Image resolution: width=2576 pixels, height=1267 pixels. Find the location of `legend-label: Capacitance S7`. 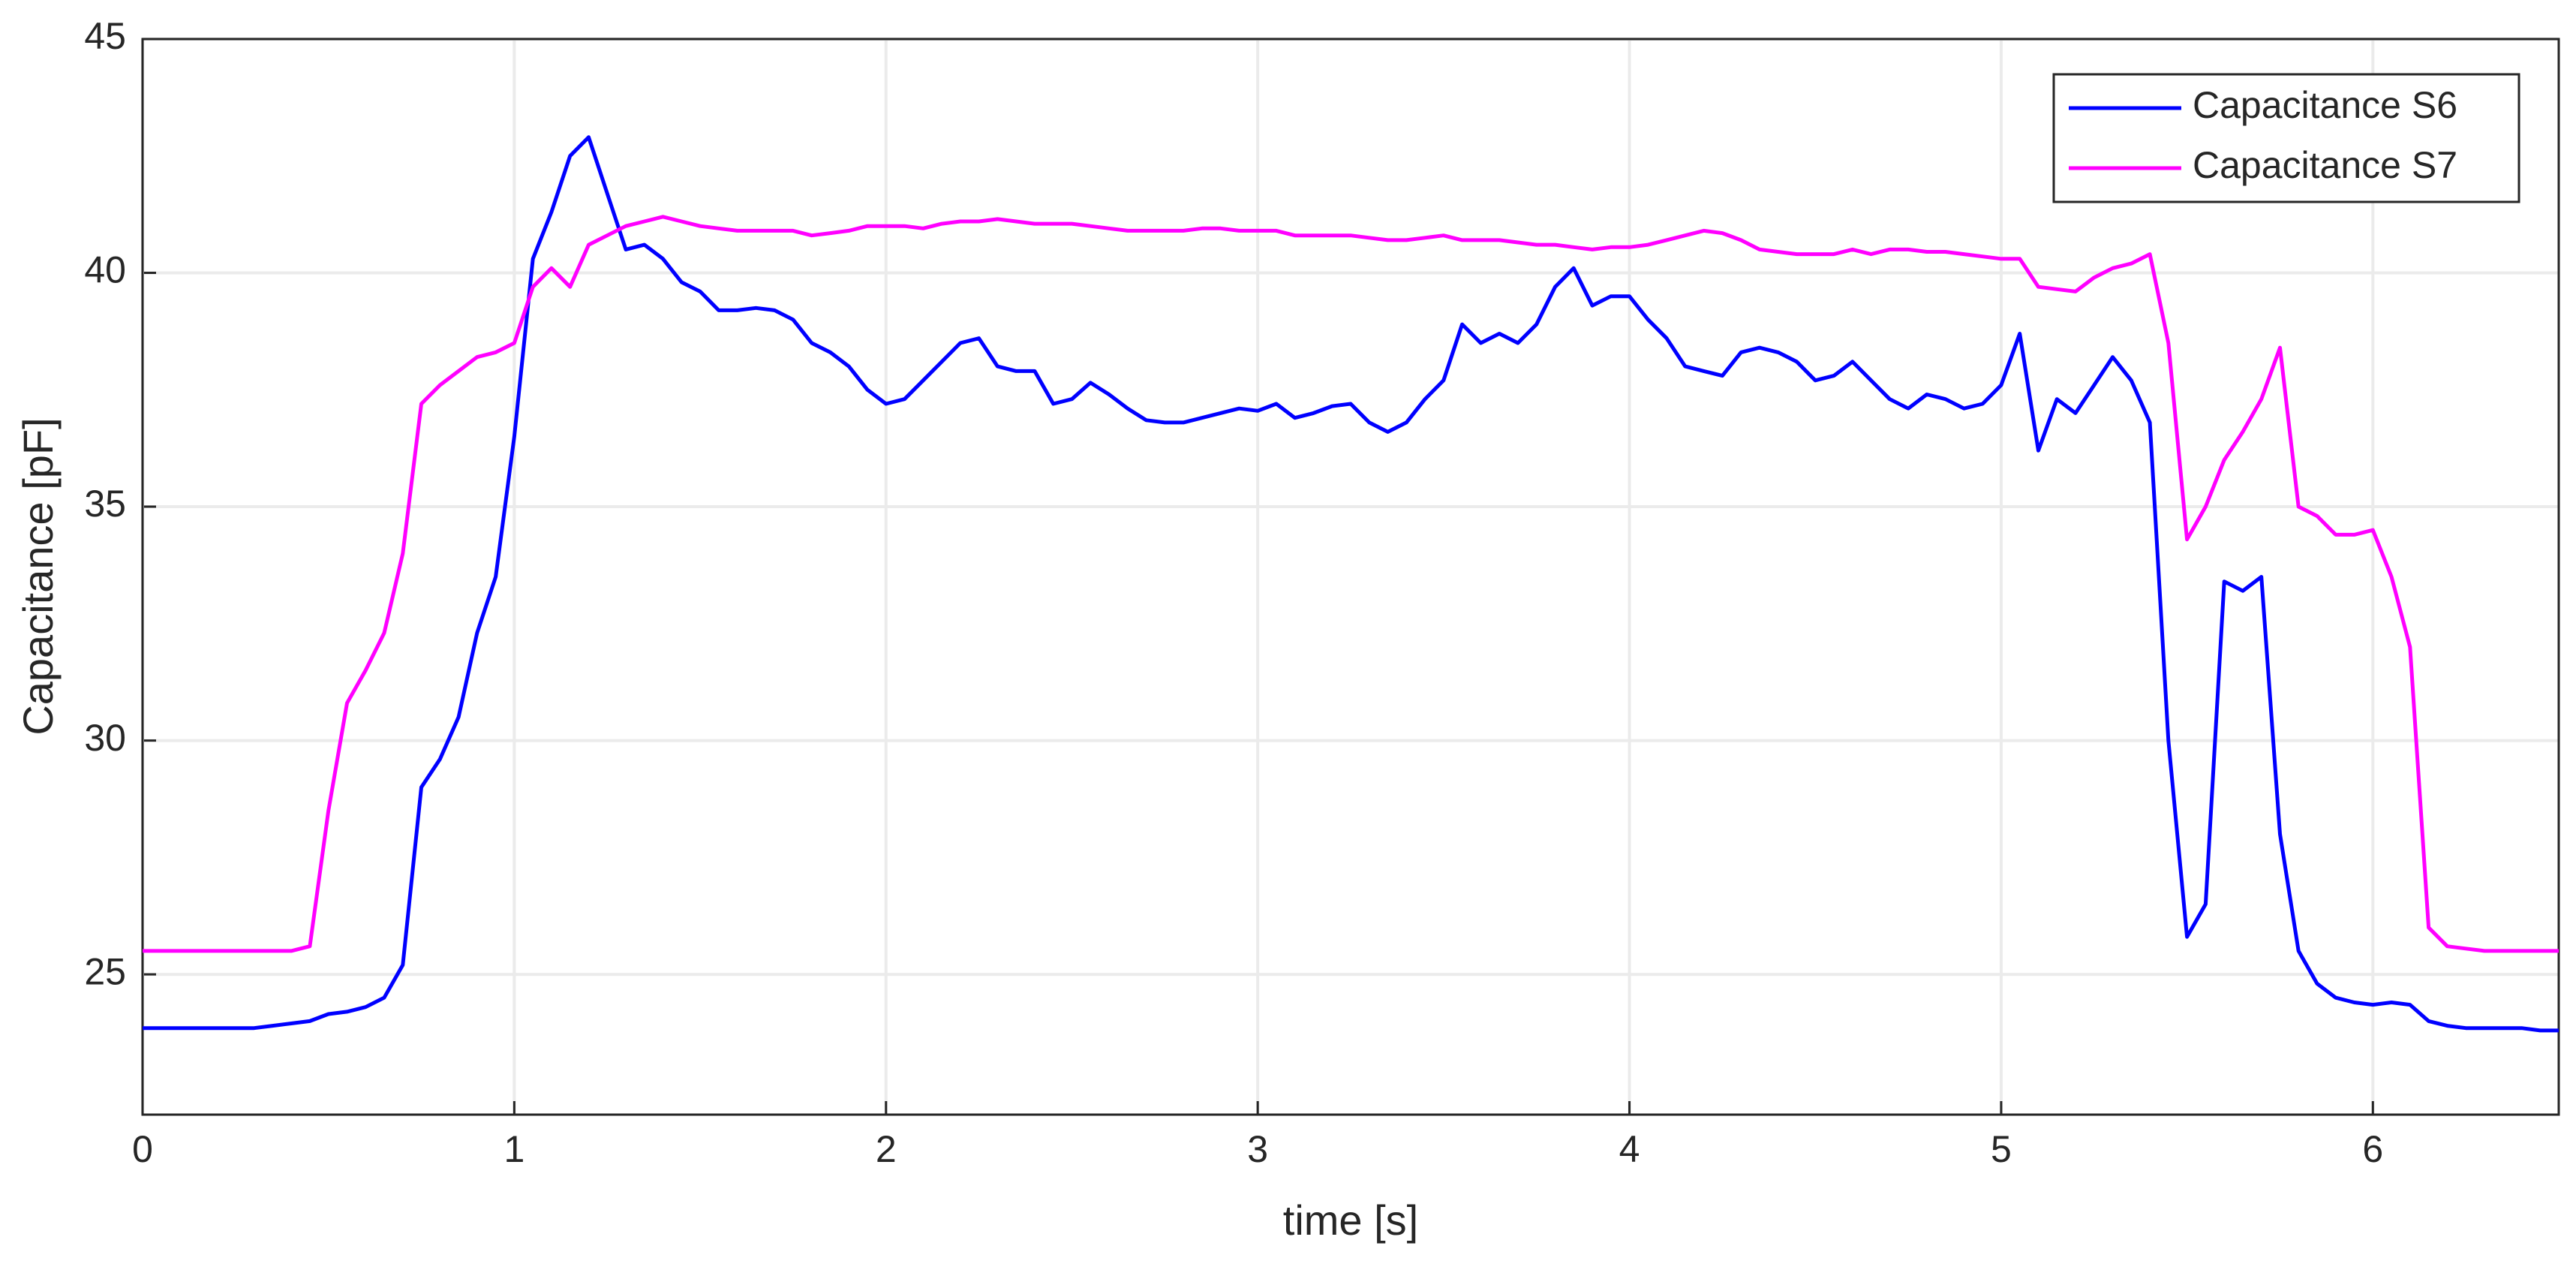

legend-label: Capacitance S7 is located at coordinates (2325, 165).